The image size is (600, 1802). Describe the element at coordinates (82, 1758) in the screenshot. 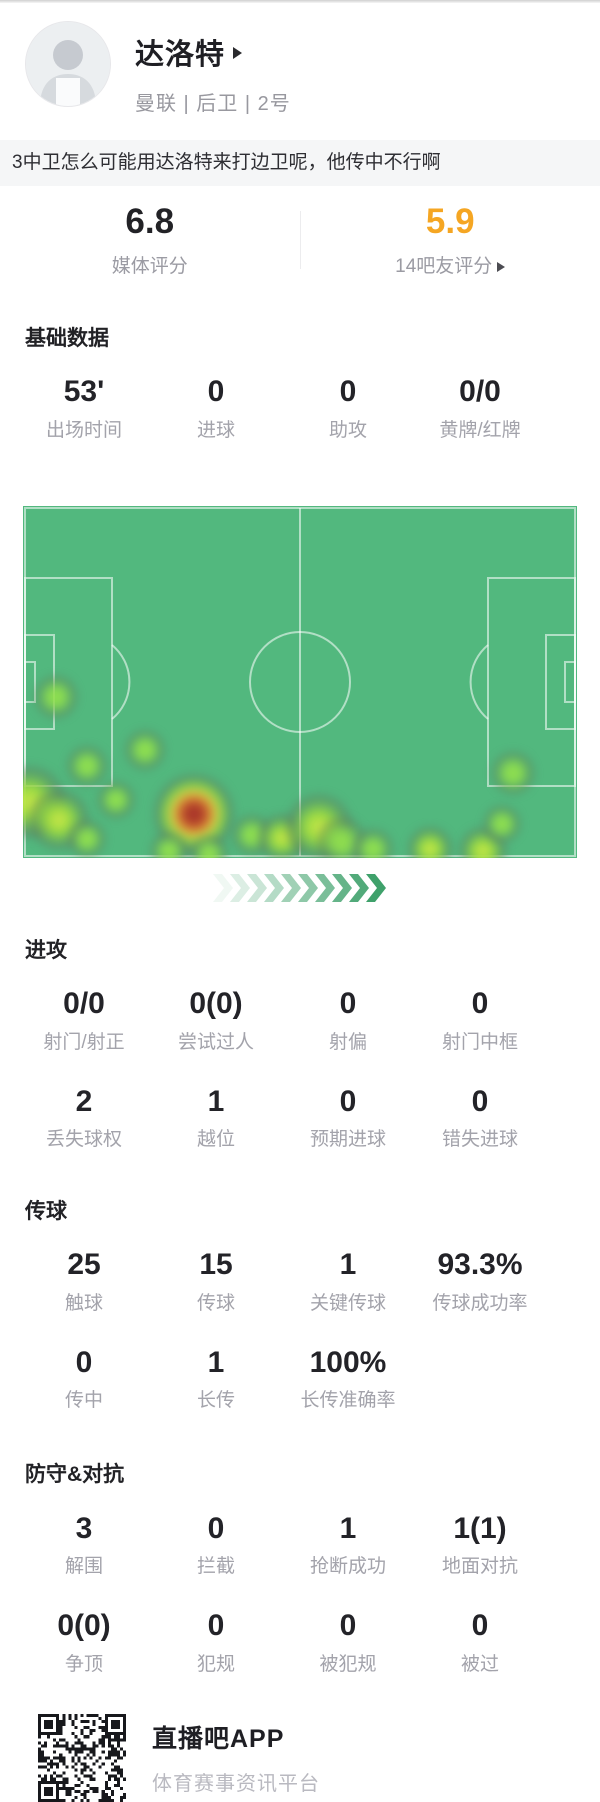

I see `qr-code` at that location.